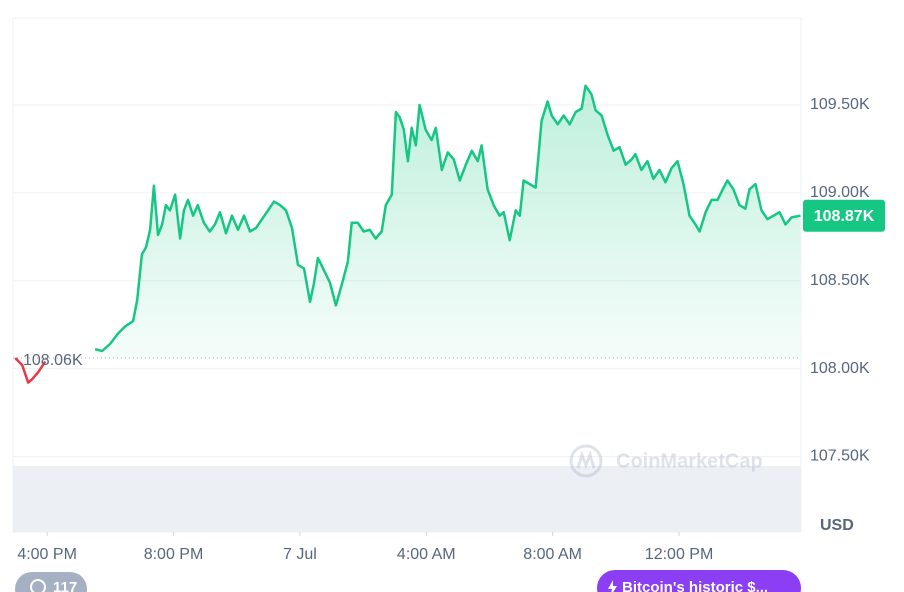  I want to click on watermark: CoinMarketCap, so click(666, 461).